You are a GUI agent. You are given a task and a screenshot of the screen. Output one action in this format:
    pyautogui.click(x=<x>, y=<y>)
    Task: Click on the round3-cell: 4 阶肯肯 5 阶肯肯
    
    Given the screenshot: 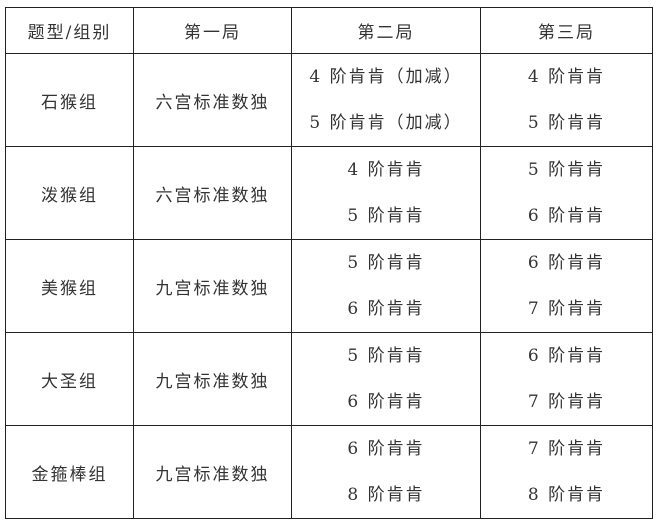 What is the action you would take?
    pyautogui.click(x=566, y=100)
    